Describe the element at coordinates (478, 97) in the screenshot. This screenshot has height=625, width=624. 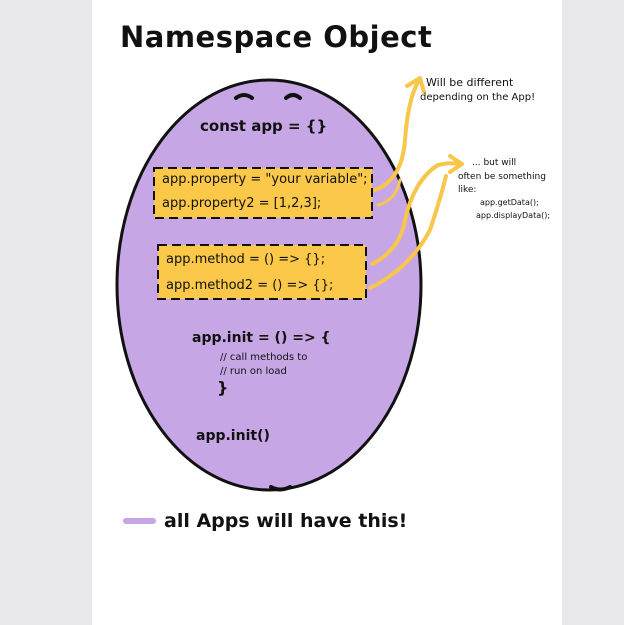
I see `note-properties-line-2: depending on the App!` at that location.